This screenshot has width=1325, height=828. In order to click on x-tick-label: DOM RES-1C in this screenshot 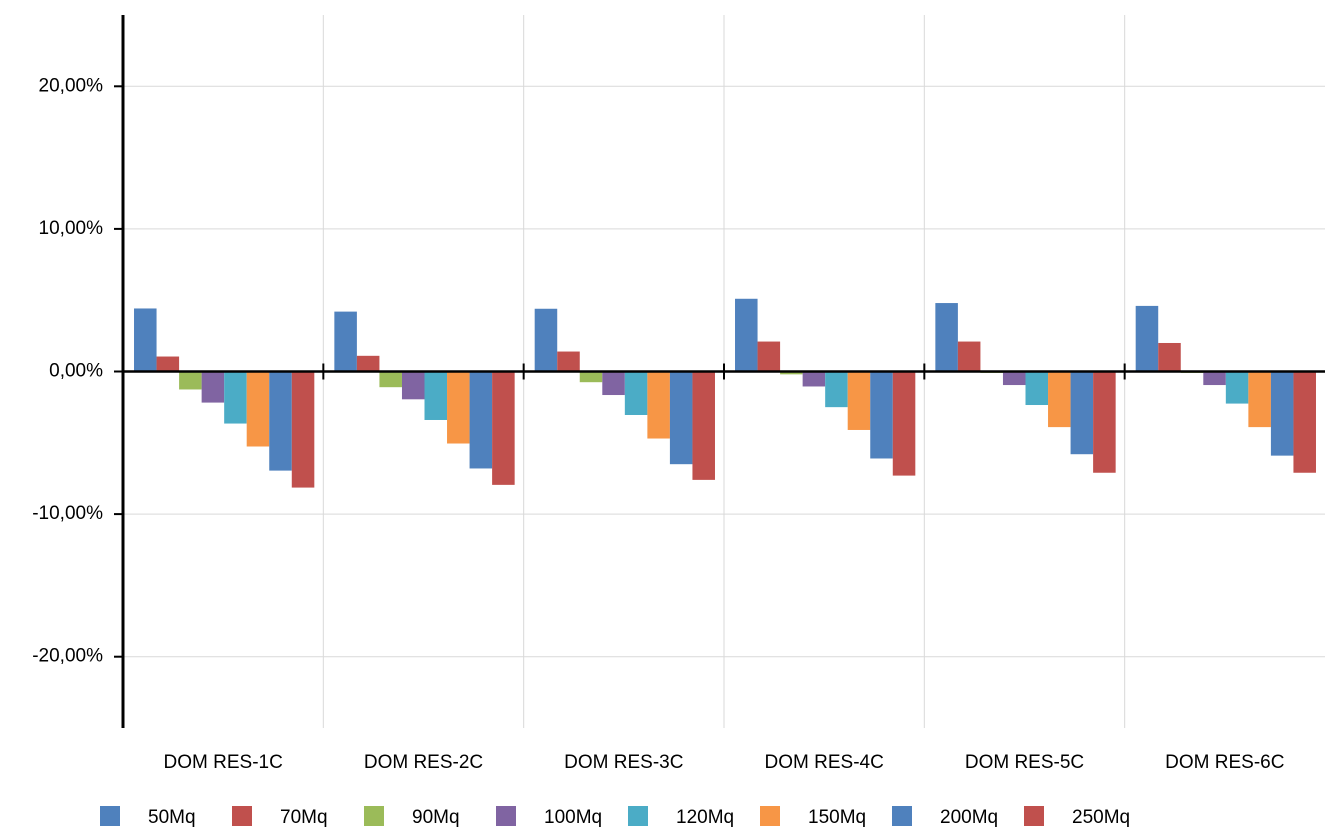, I will do `click(223, 762)`.